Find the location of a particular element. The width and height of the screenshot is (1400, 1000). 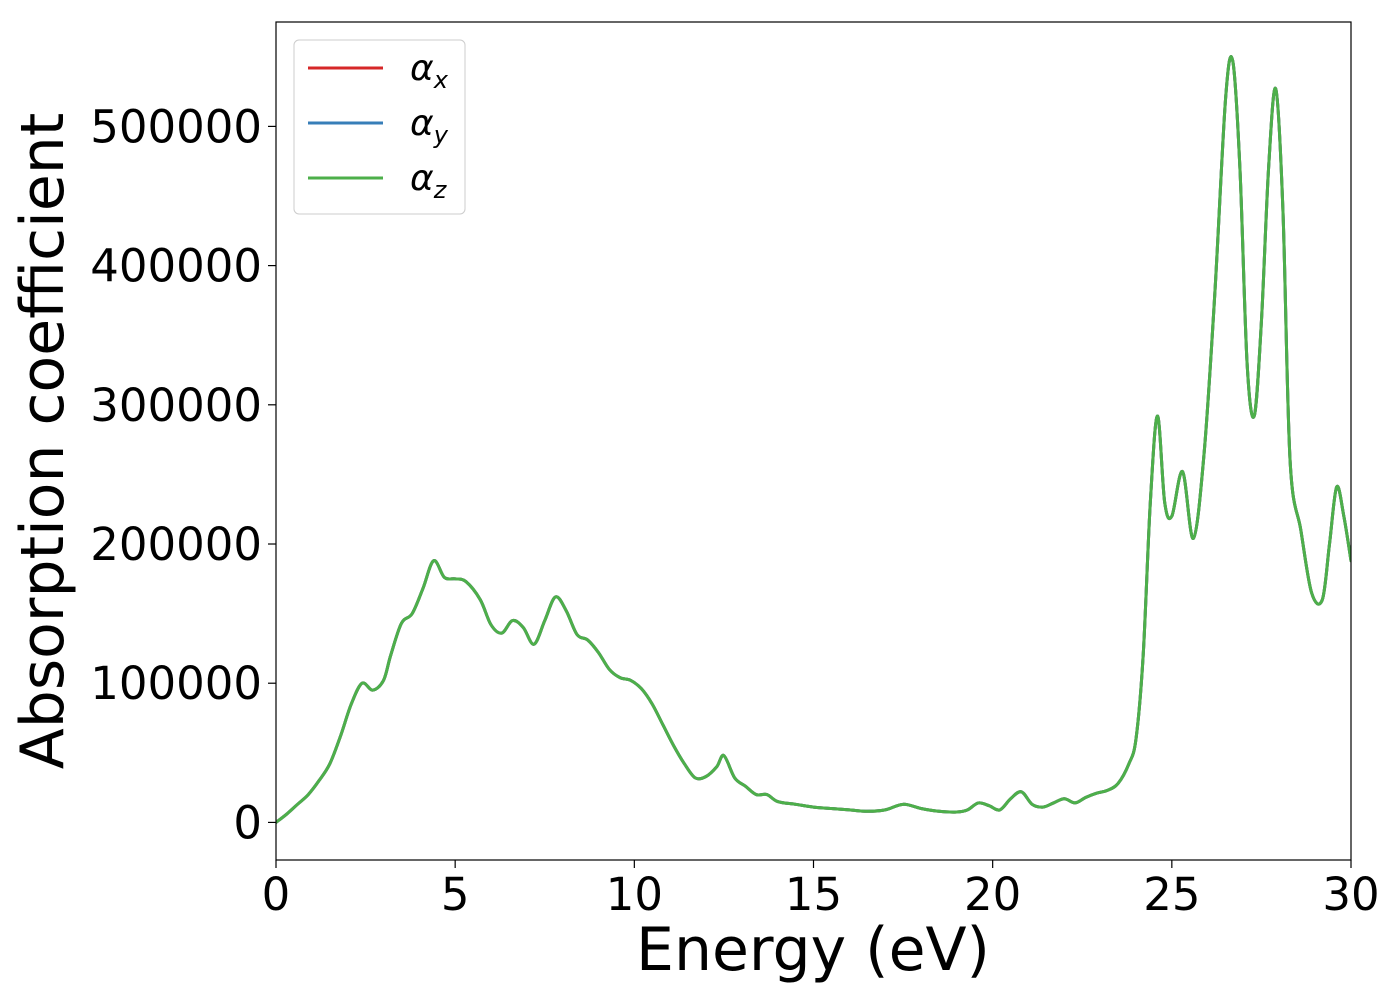

y-tick-label: 300000 is located at coordinates (176, 405).